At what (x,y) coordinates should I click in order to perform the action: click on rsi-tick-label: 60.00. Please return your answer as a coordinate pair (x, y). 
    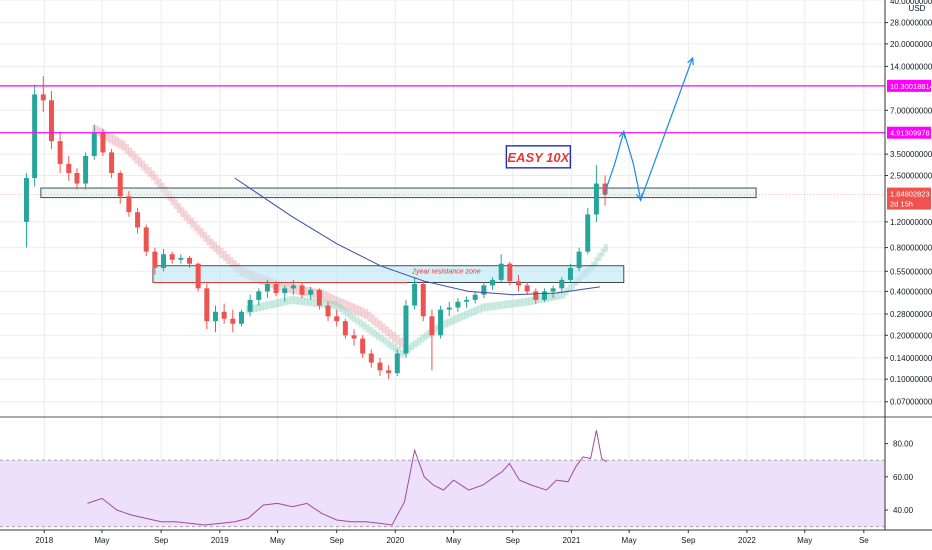
    Looking at the image, I should click on (903, 477).